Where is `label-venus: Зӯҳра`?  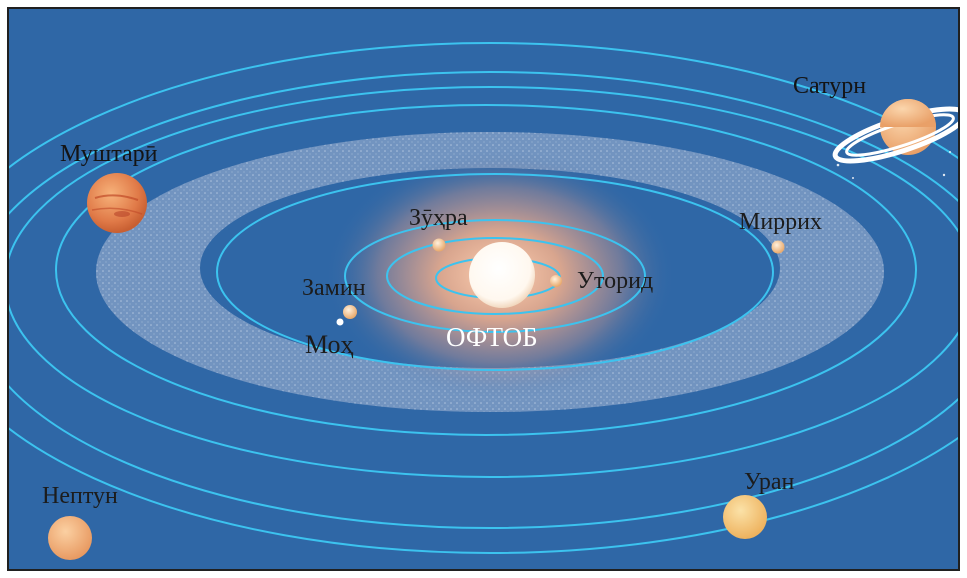
label-venus: Зӯҳра is located at coordinates (438, 218).